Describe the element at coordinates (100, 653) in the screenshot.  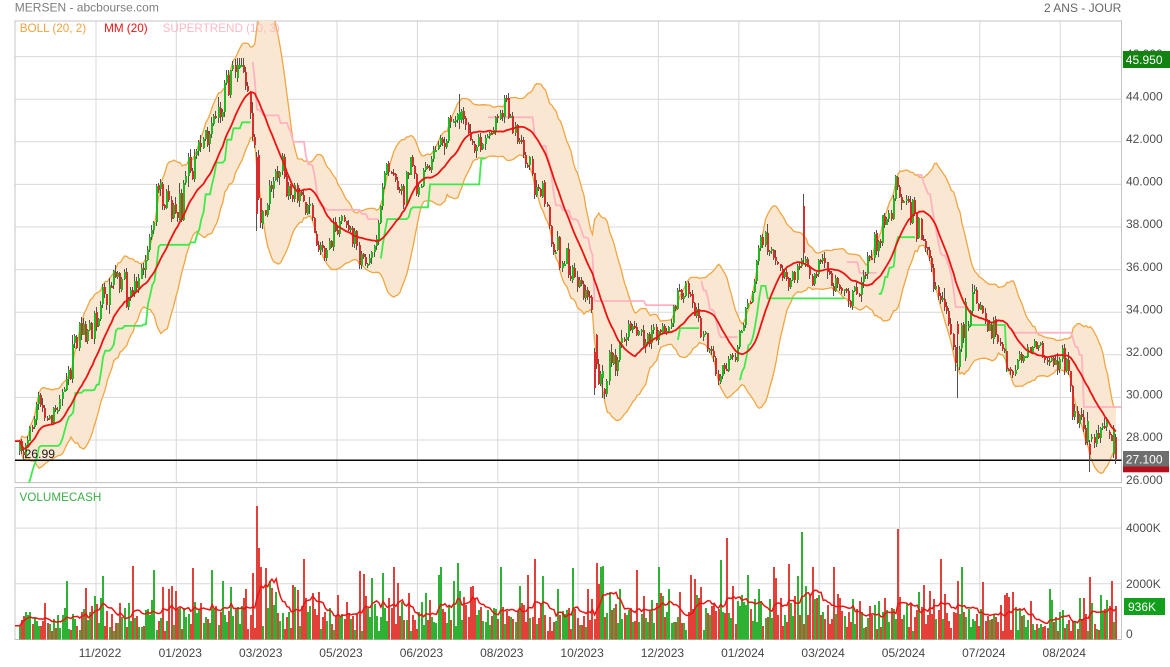
I see `svg-text: 11/2022` at that location.